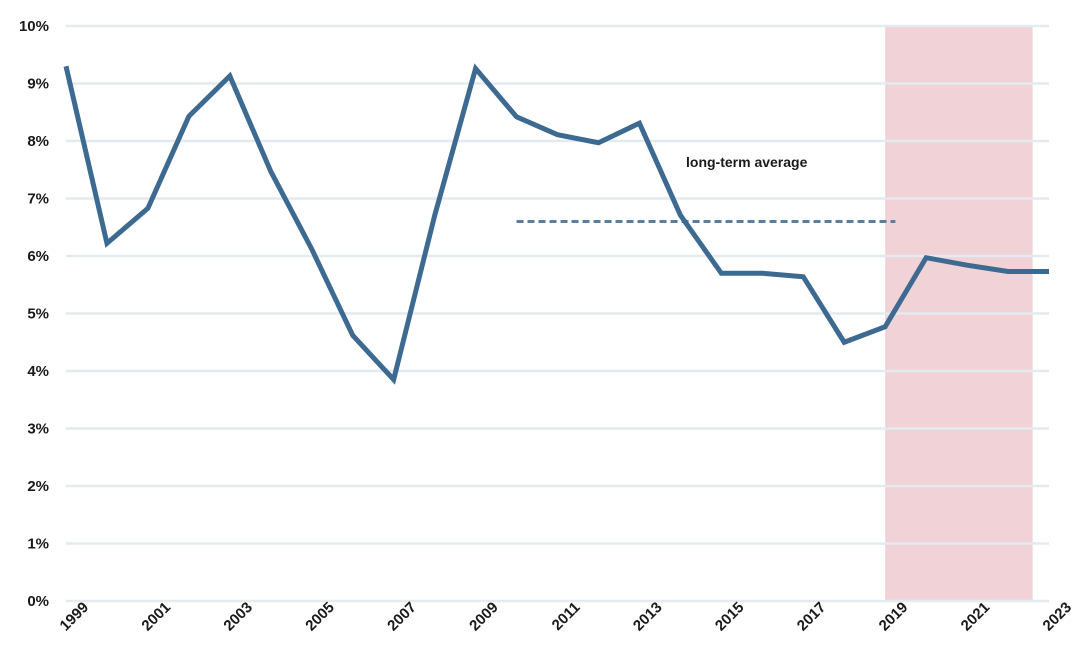  I want to click on x-tick-label: 2013, so click(648, 617).